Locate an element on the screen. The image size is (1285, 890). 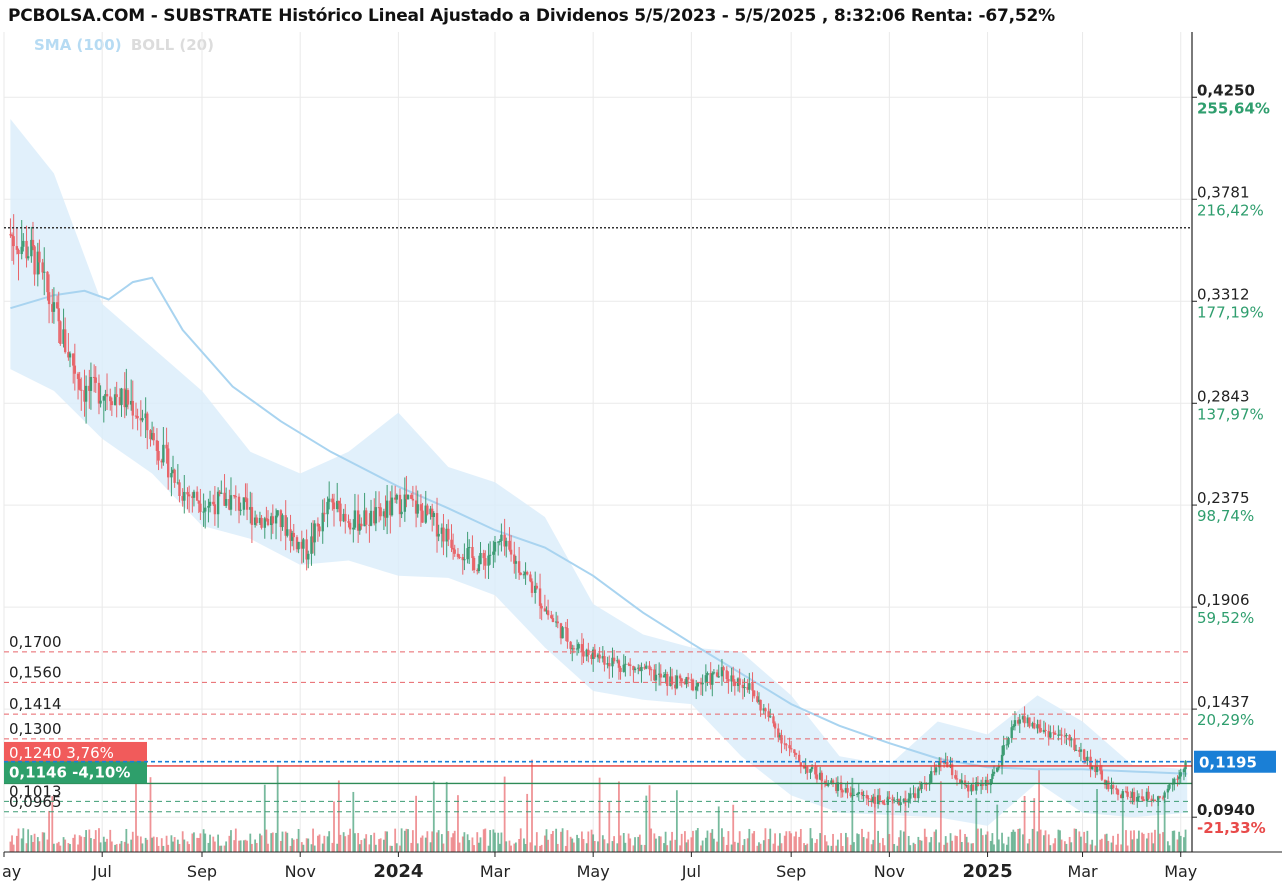
legend-boll: BOLL (20) is located at coordinates (172, 45).